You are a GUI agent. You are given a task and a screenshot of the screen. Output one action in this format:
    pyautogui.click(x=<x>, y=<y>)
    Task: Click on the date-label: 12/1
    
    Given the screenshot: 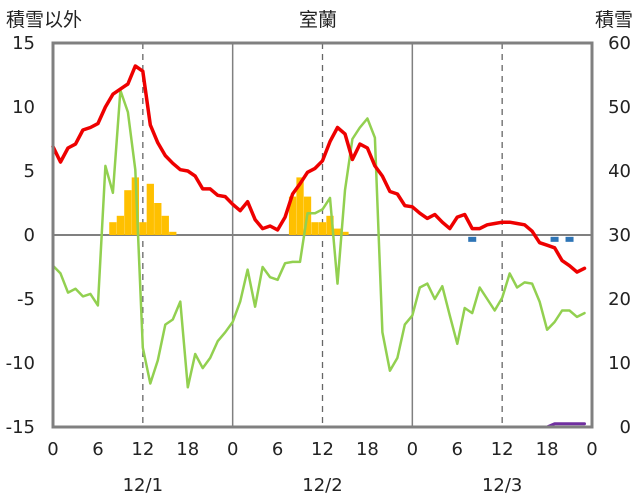 What is the action you would take?
    pyautogui.click(x=143, y=485)
    